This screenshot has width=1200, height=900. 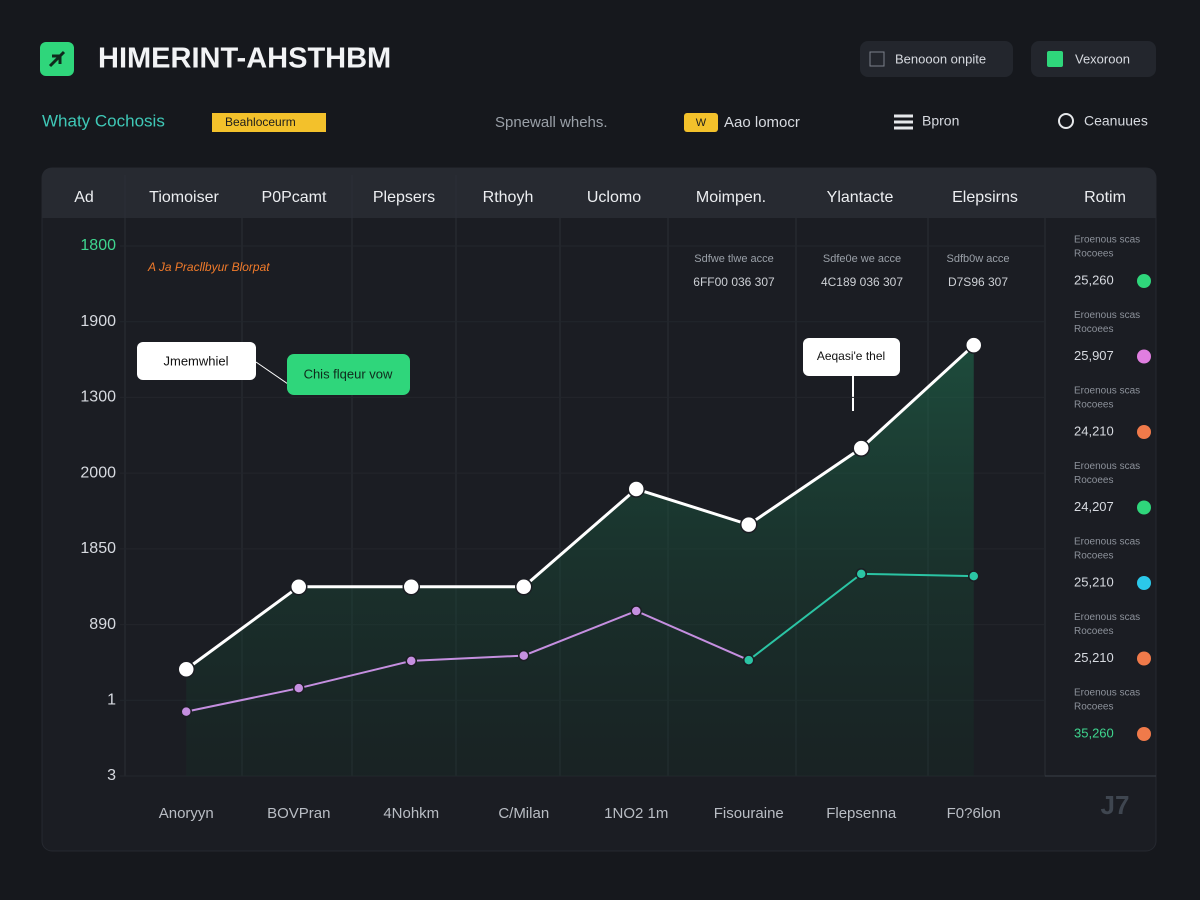 I want to click on x-tick-label: 1NO2 1m, so click(x=636, y=813).